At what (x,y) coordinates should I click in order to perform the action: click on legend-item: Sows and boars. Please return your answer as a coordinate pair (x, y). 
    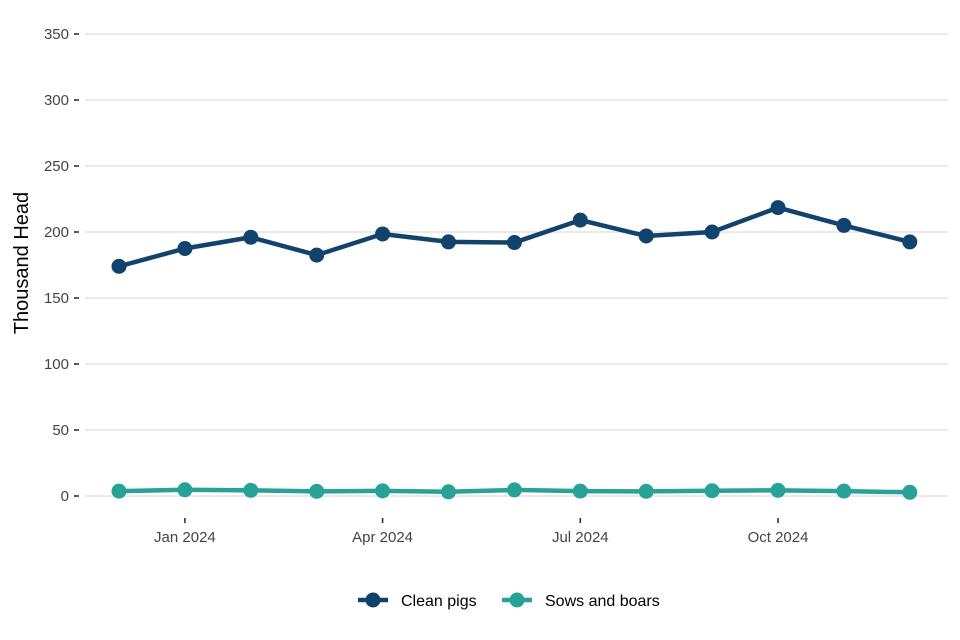
    Looking at the image, I should click on (581, 601).